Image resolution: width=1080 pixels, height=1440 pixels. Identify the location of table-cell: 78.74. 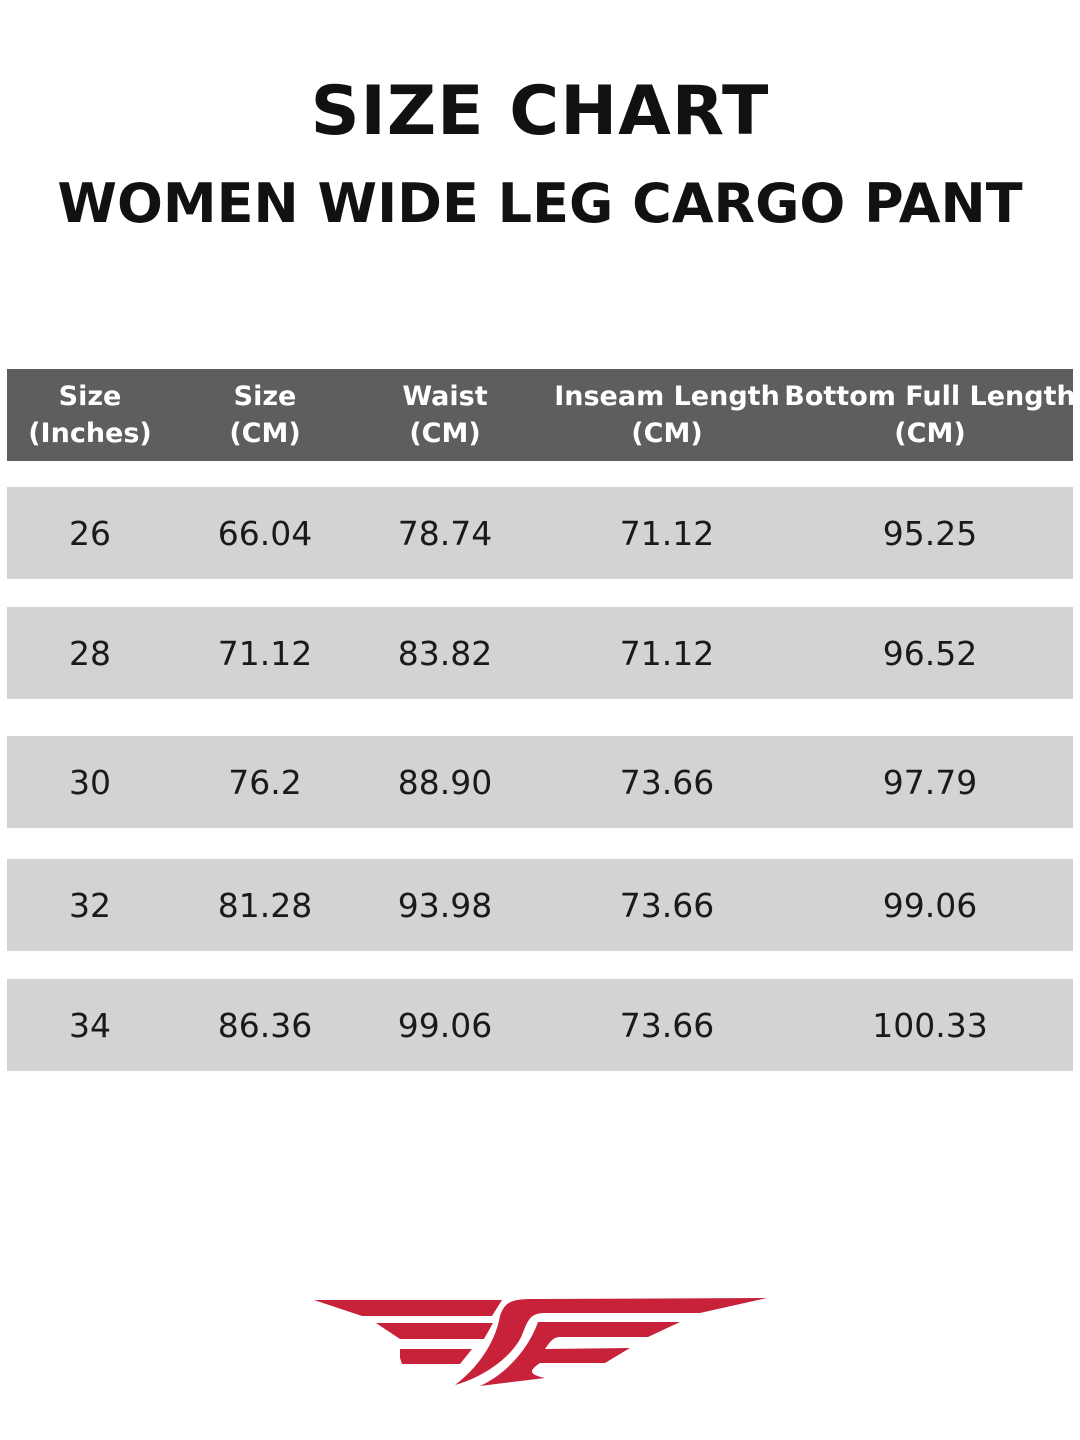
(445, 533).